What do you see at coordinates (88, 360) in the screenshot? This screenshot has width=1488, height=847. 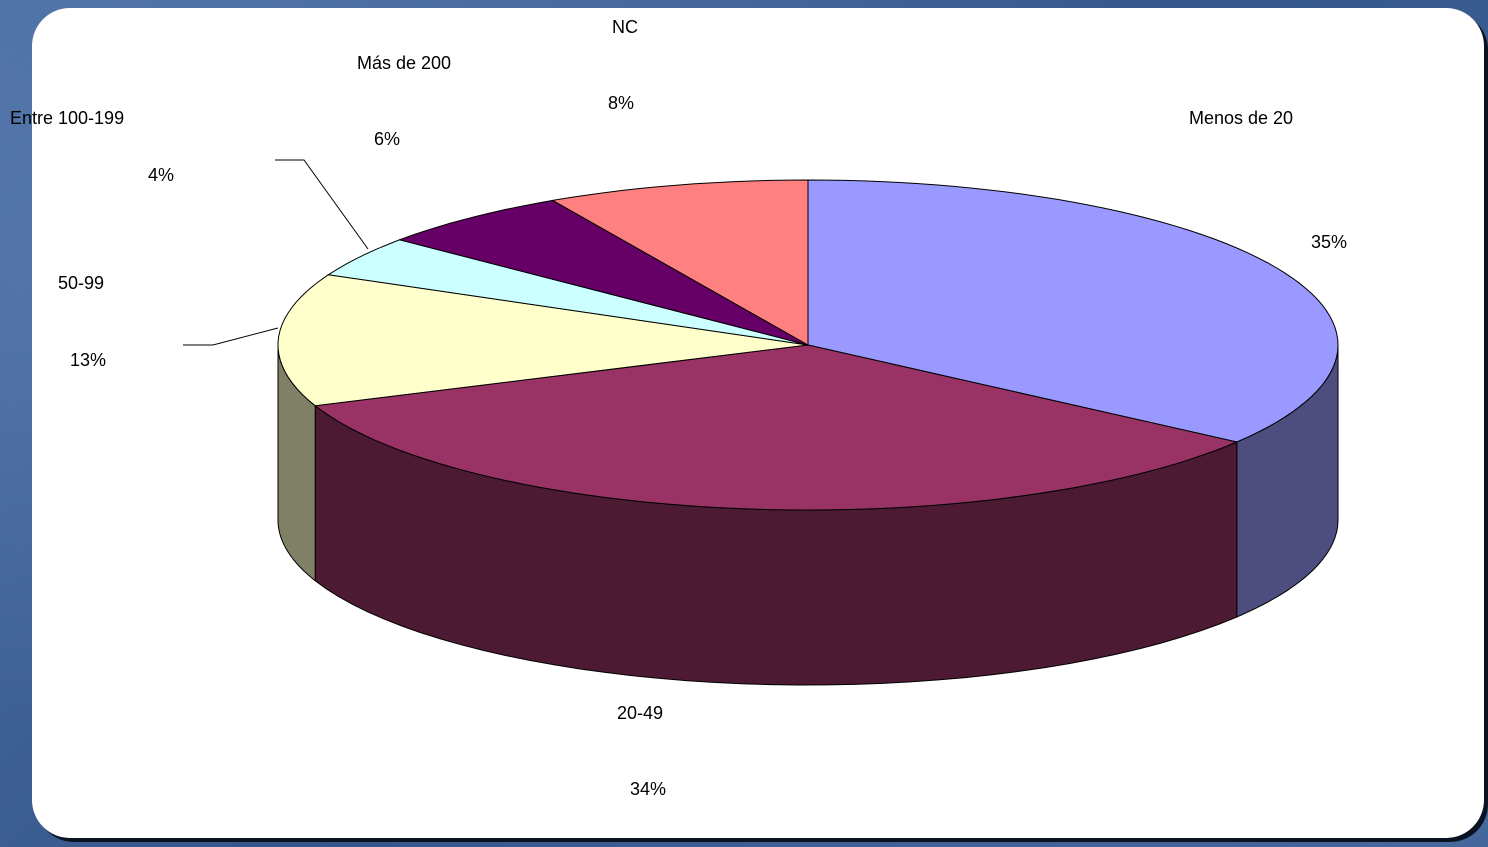 I see `value-50-99: 13%` at bounding box center [88, 360].